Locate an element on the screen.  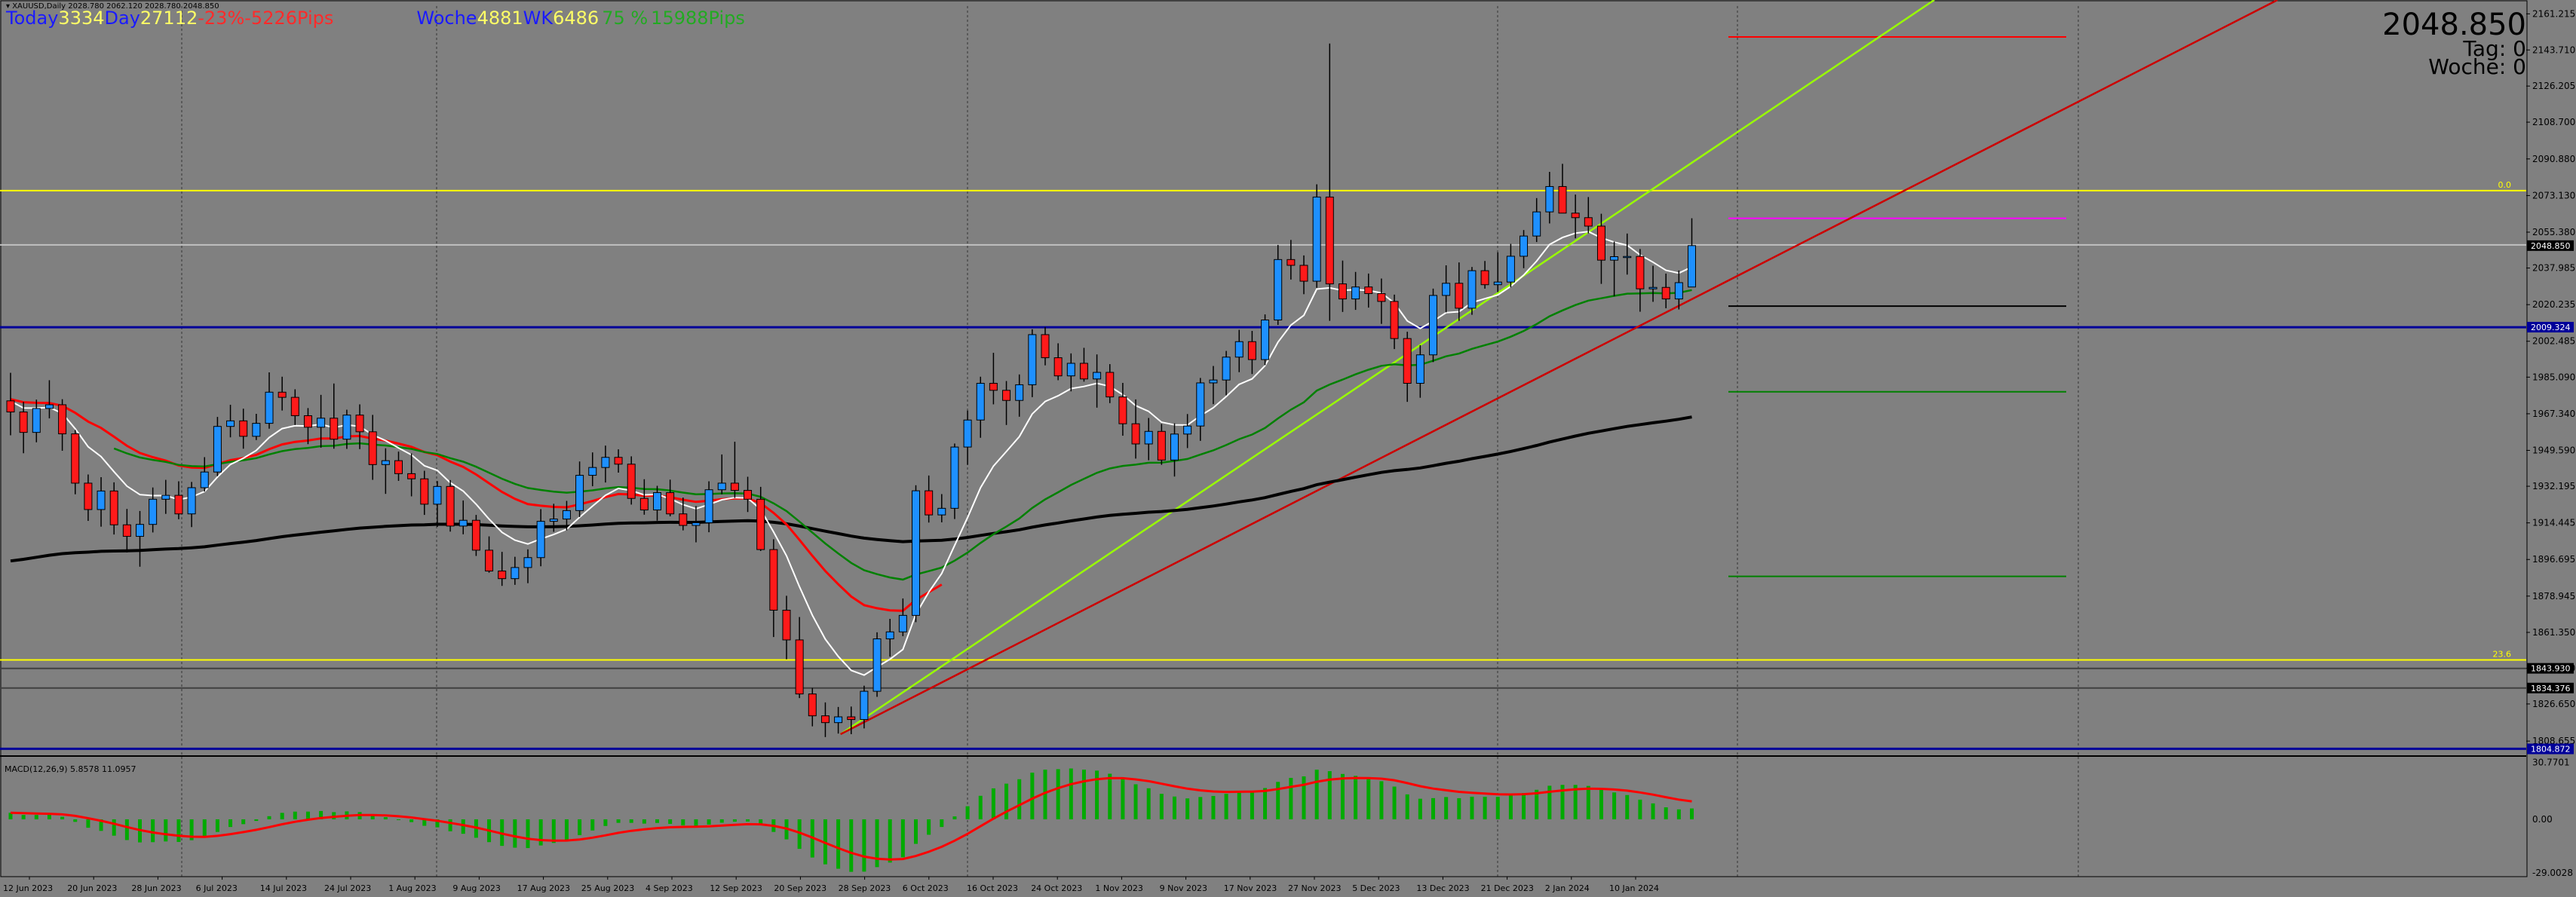
price-tick-label: 1861.350 is located at coordinates (2553, 632).